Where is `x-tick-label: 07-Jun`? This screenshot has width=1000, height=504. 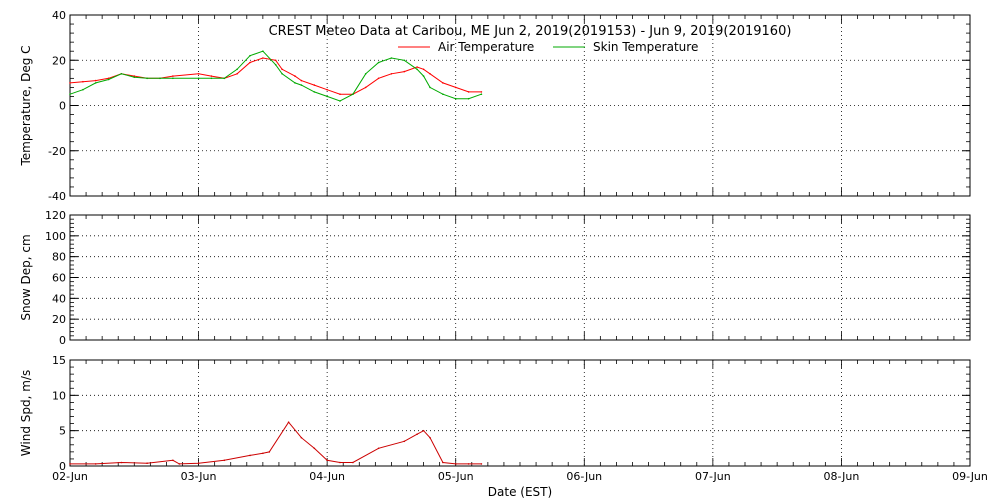
x-tick-label: 07-Jun is located at coordinates (713, 476).